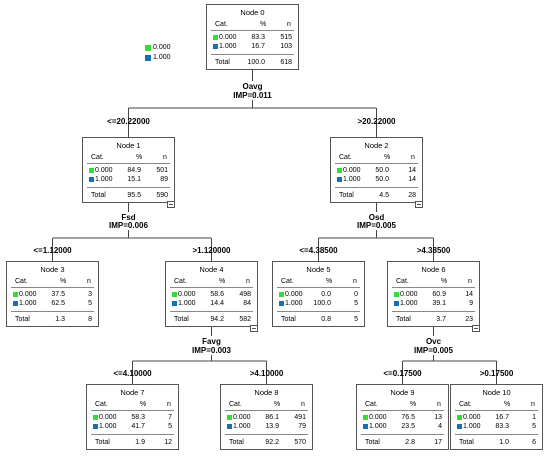 This screenshot has height=459, width=550. What do you see at coordinates (52, 250) in the screenshot?
I see `branch-label-left: <=1.12000` at bounding box center [52, 250].